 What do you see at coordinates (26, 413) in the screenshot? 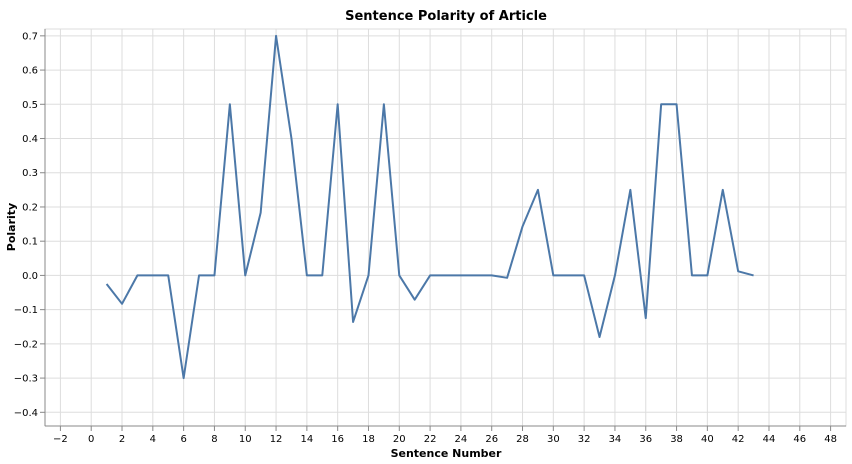
I see `y-tick-label: −0.4` at bounding box center [26, 413].